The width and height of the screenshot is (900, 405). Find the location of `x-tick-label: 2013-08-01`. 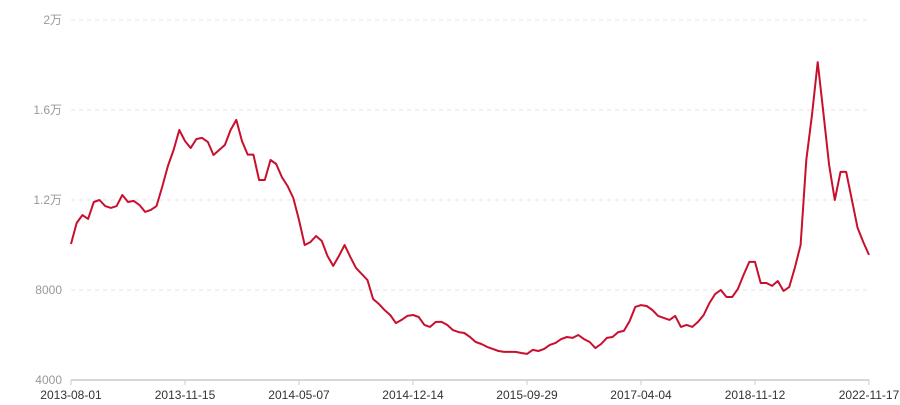

x-tick-label: 2013-08-01 is located at coordinates (71, 394).